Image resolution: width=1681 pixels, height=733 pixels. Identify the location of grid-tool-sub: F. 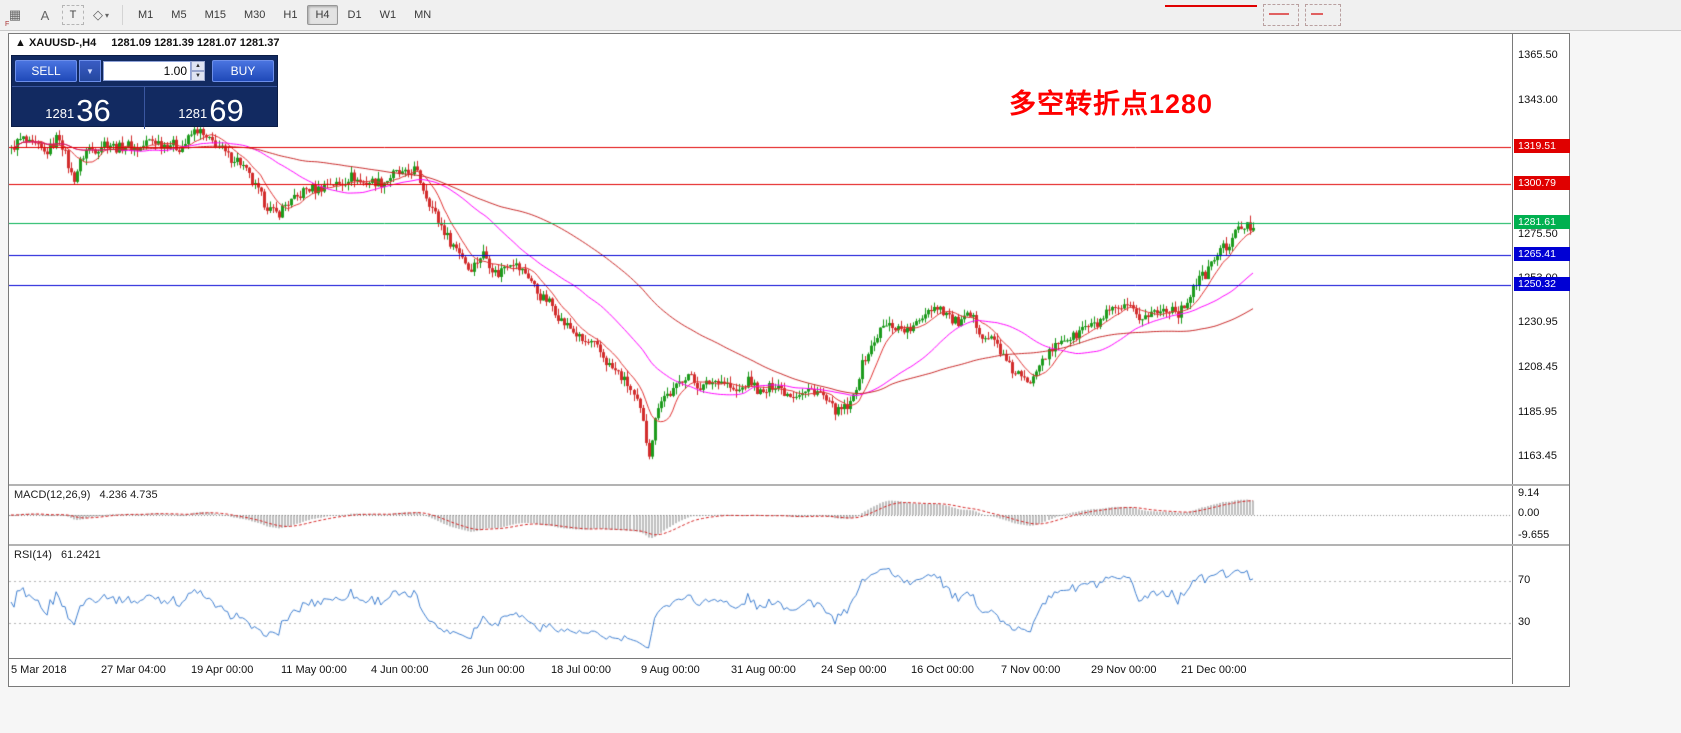
(7, 24).